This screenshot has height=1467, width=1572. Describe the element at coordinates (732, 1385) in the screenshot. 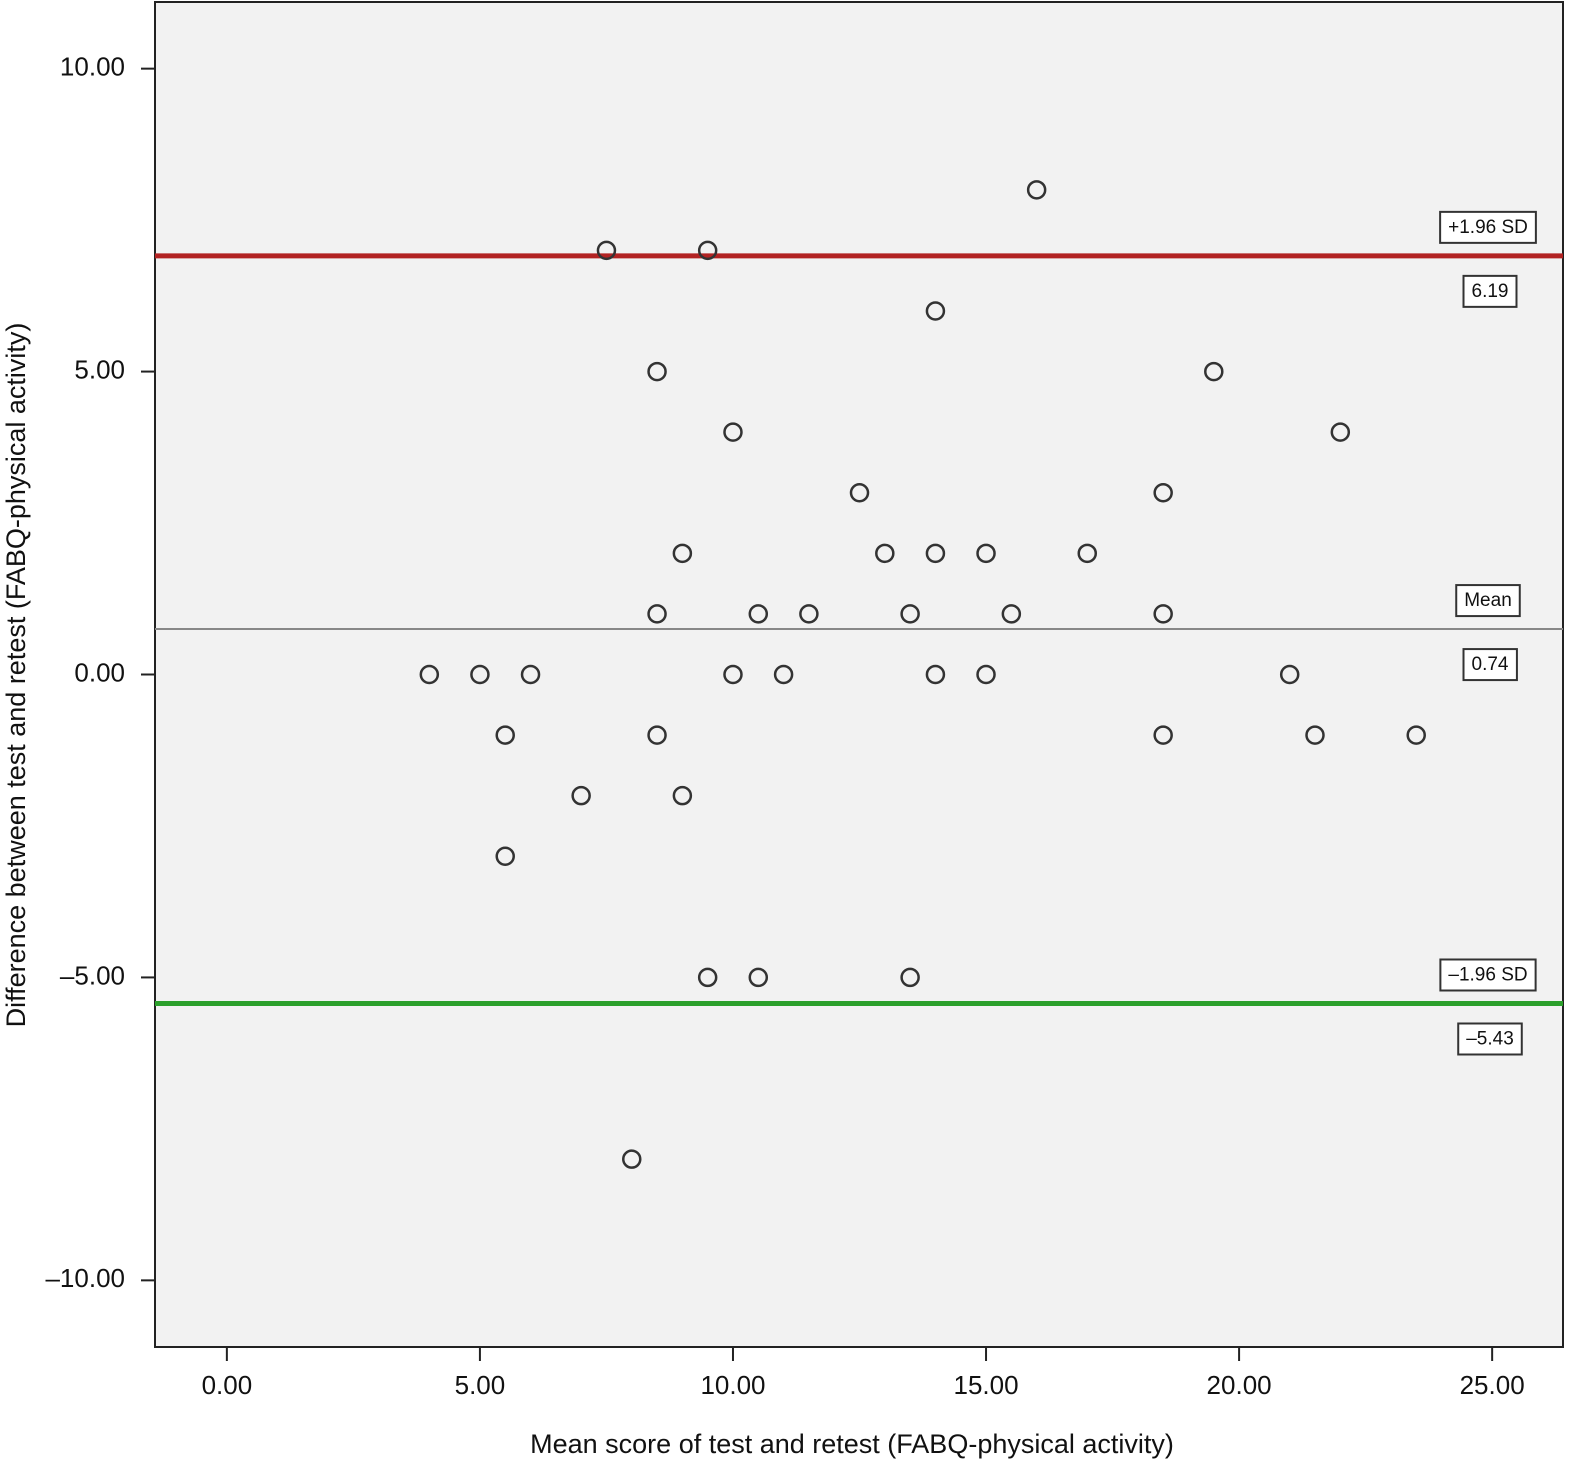

I see `x-tick-label: 10.00` at that location.